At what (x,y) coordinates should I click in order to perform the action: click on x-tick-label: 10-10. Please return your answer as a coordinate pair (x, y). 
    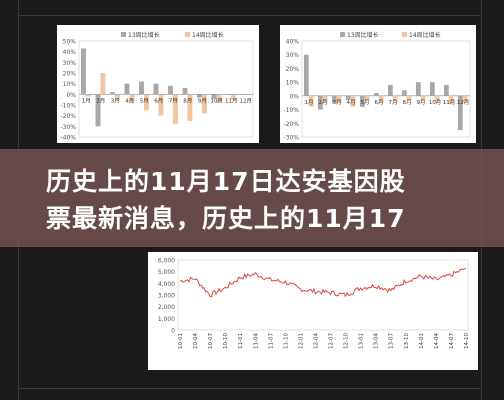
    Looking at the image, I should click on (226, 341).